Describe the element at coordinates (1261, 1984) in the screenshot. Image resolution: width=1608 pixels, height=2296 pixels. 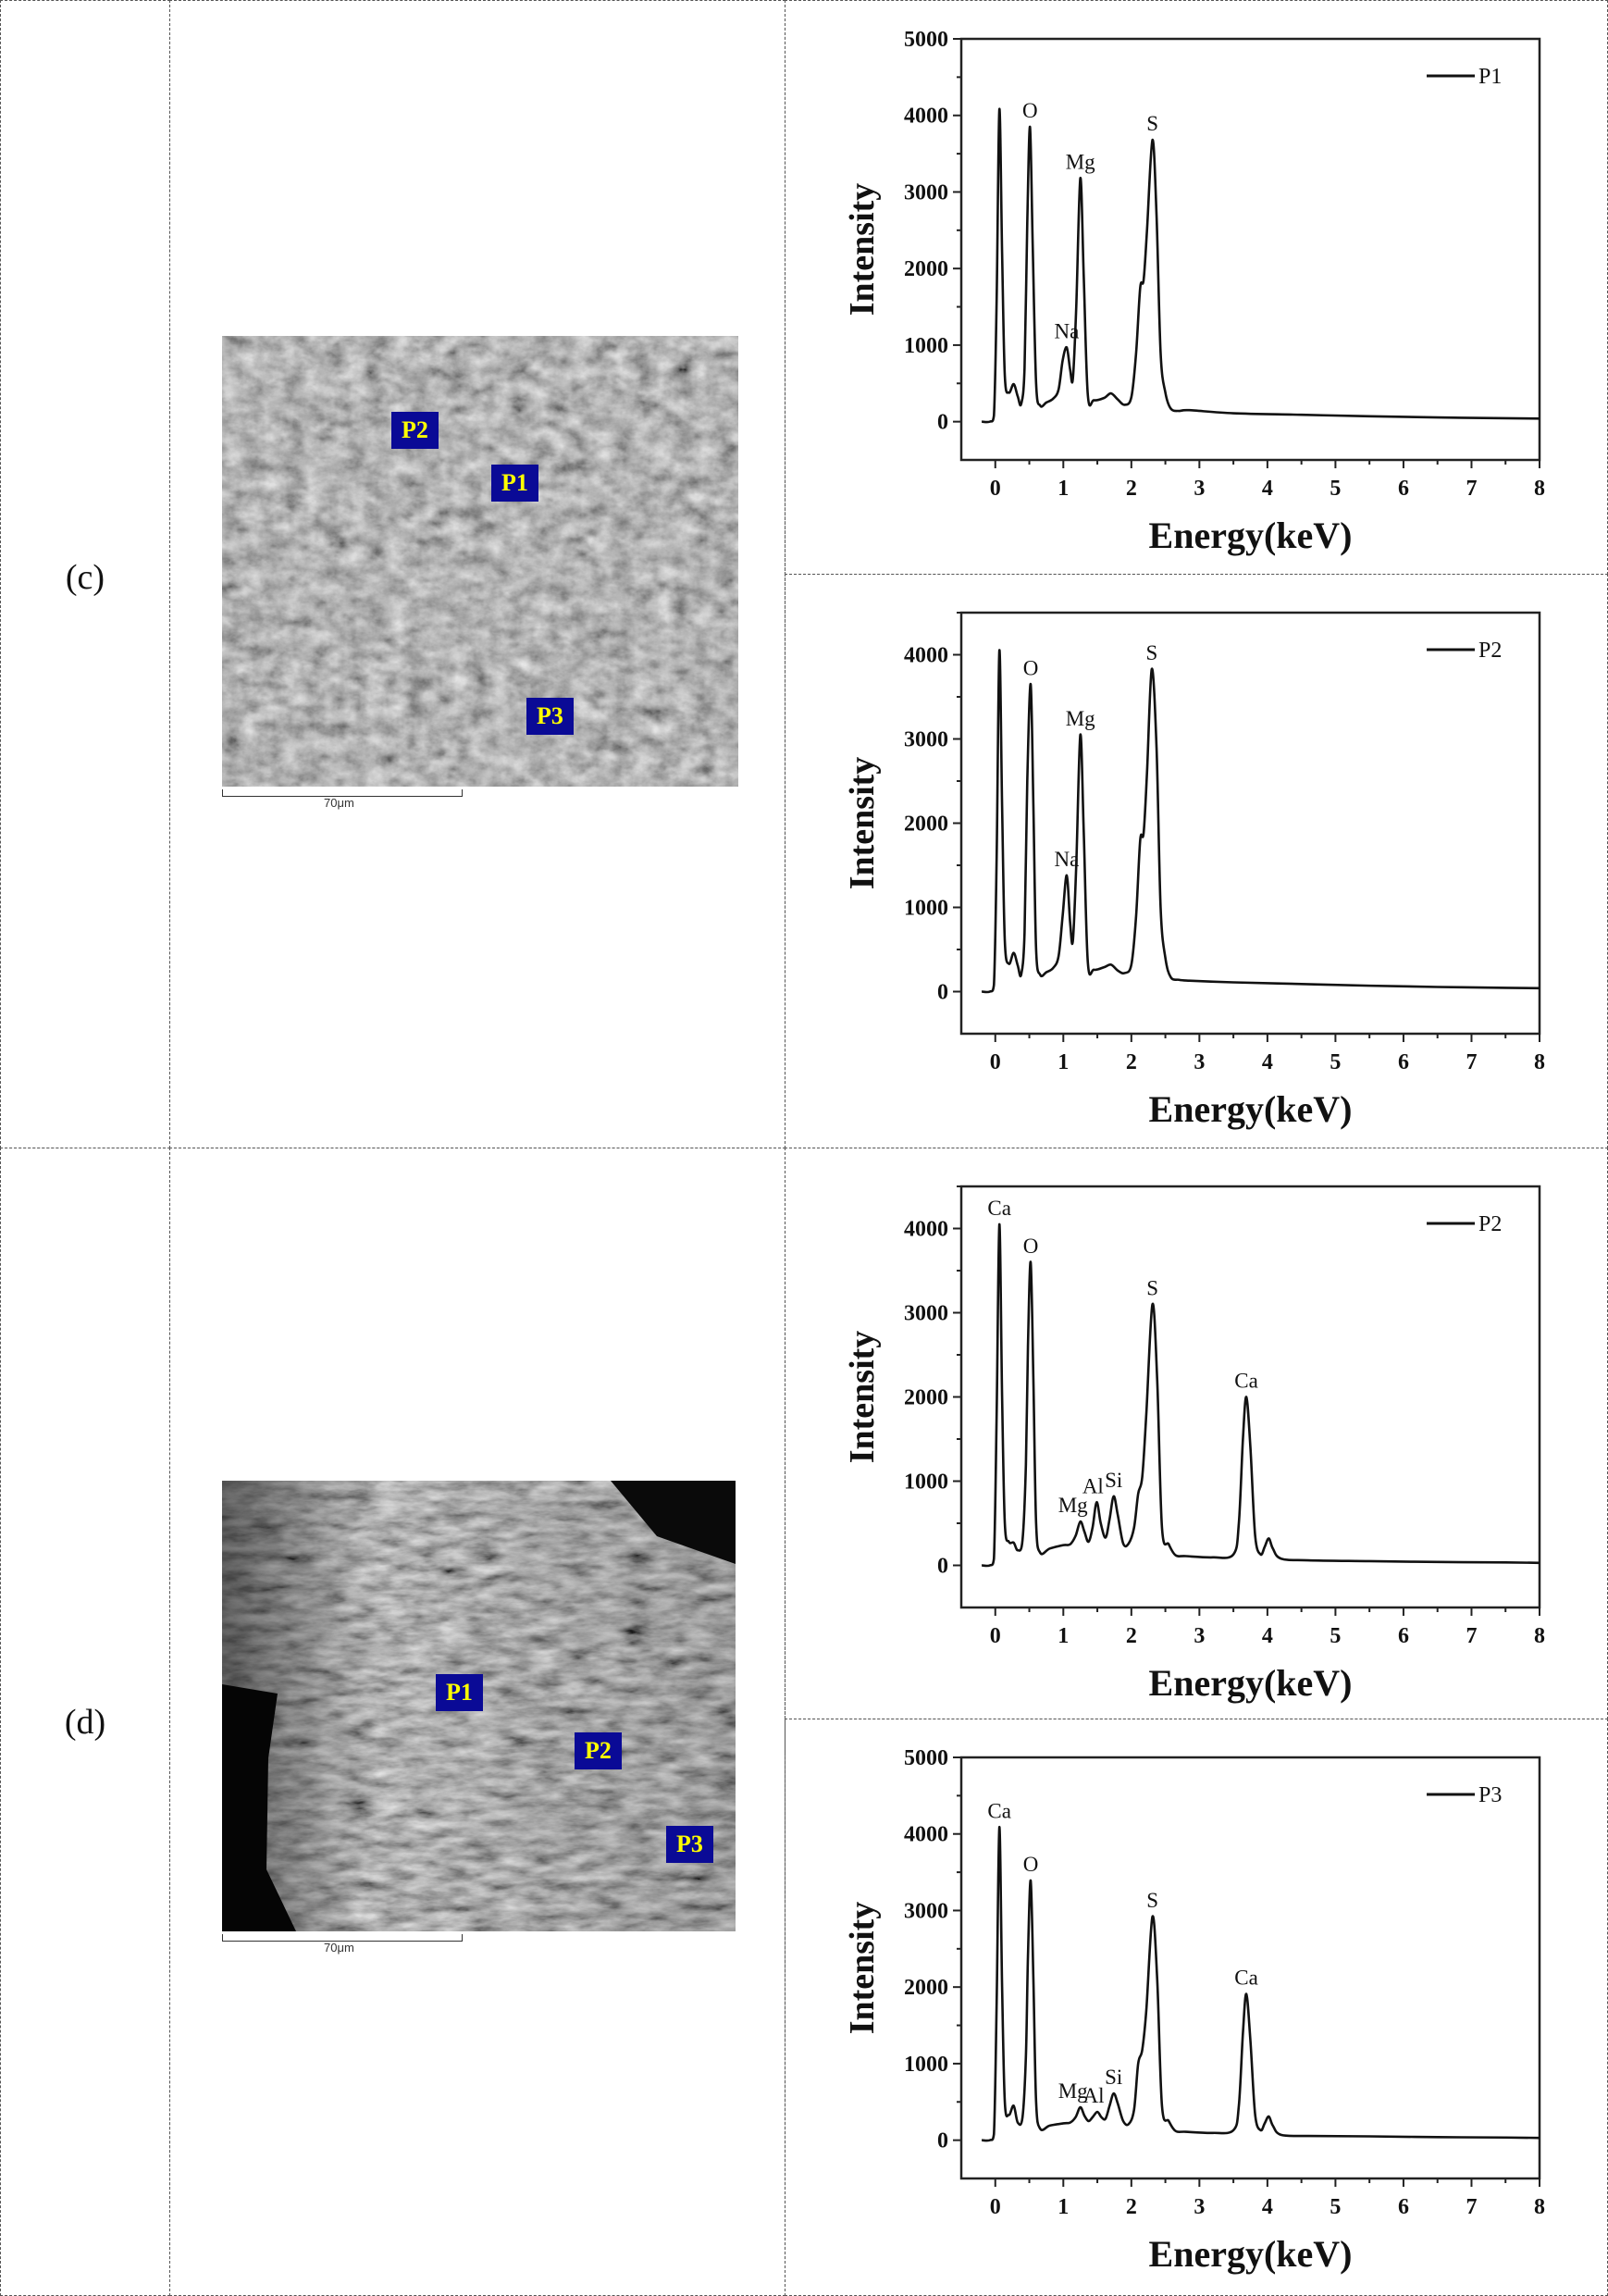
I see `spectrum-line-p3` at that location.